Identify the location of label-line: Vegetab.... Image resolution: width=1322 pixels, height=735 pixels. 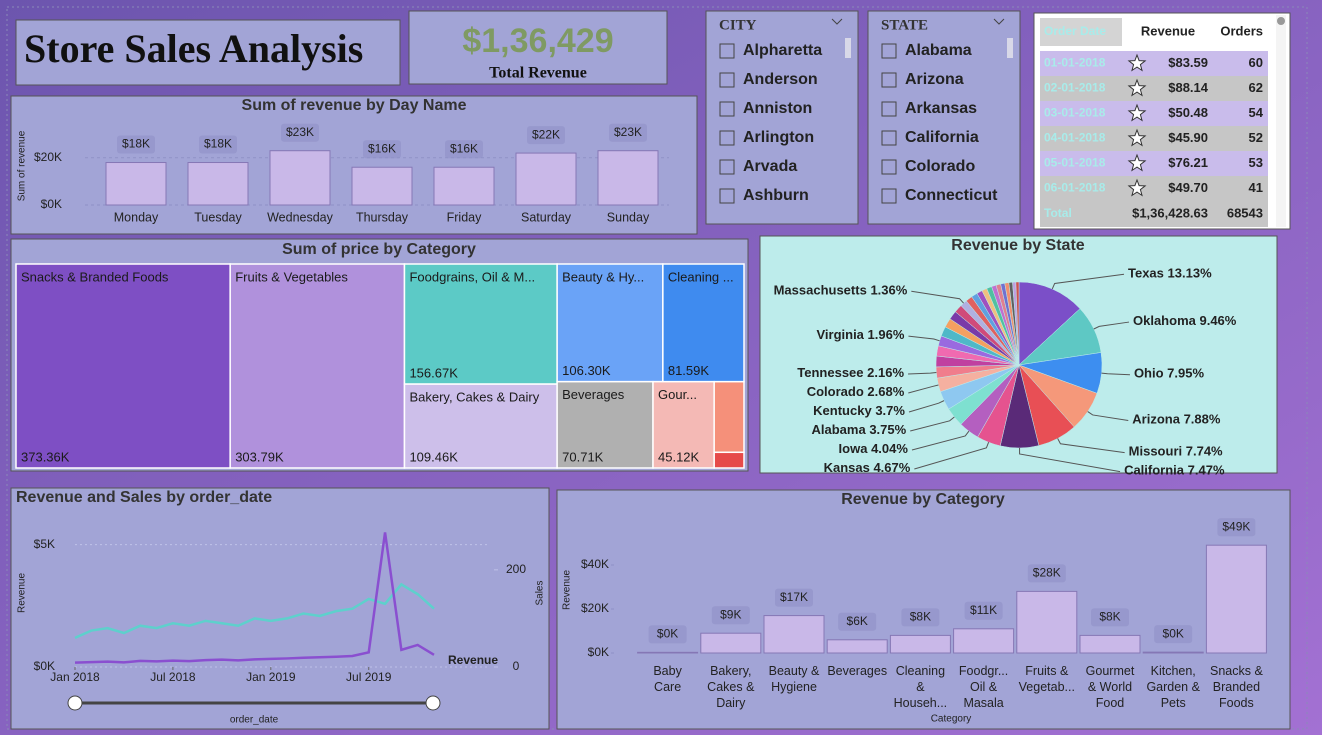
(1047, 687).